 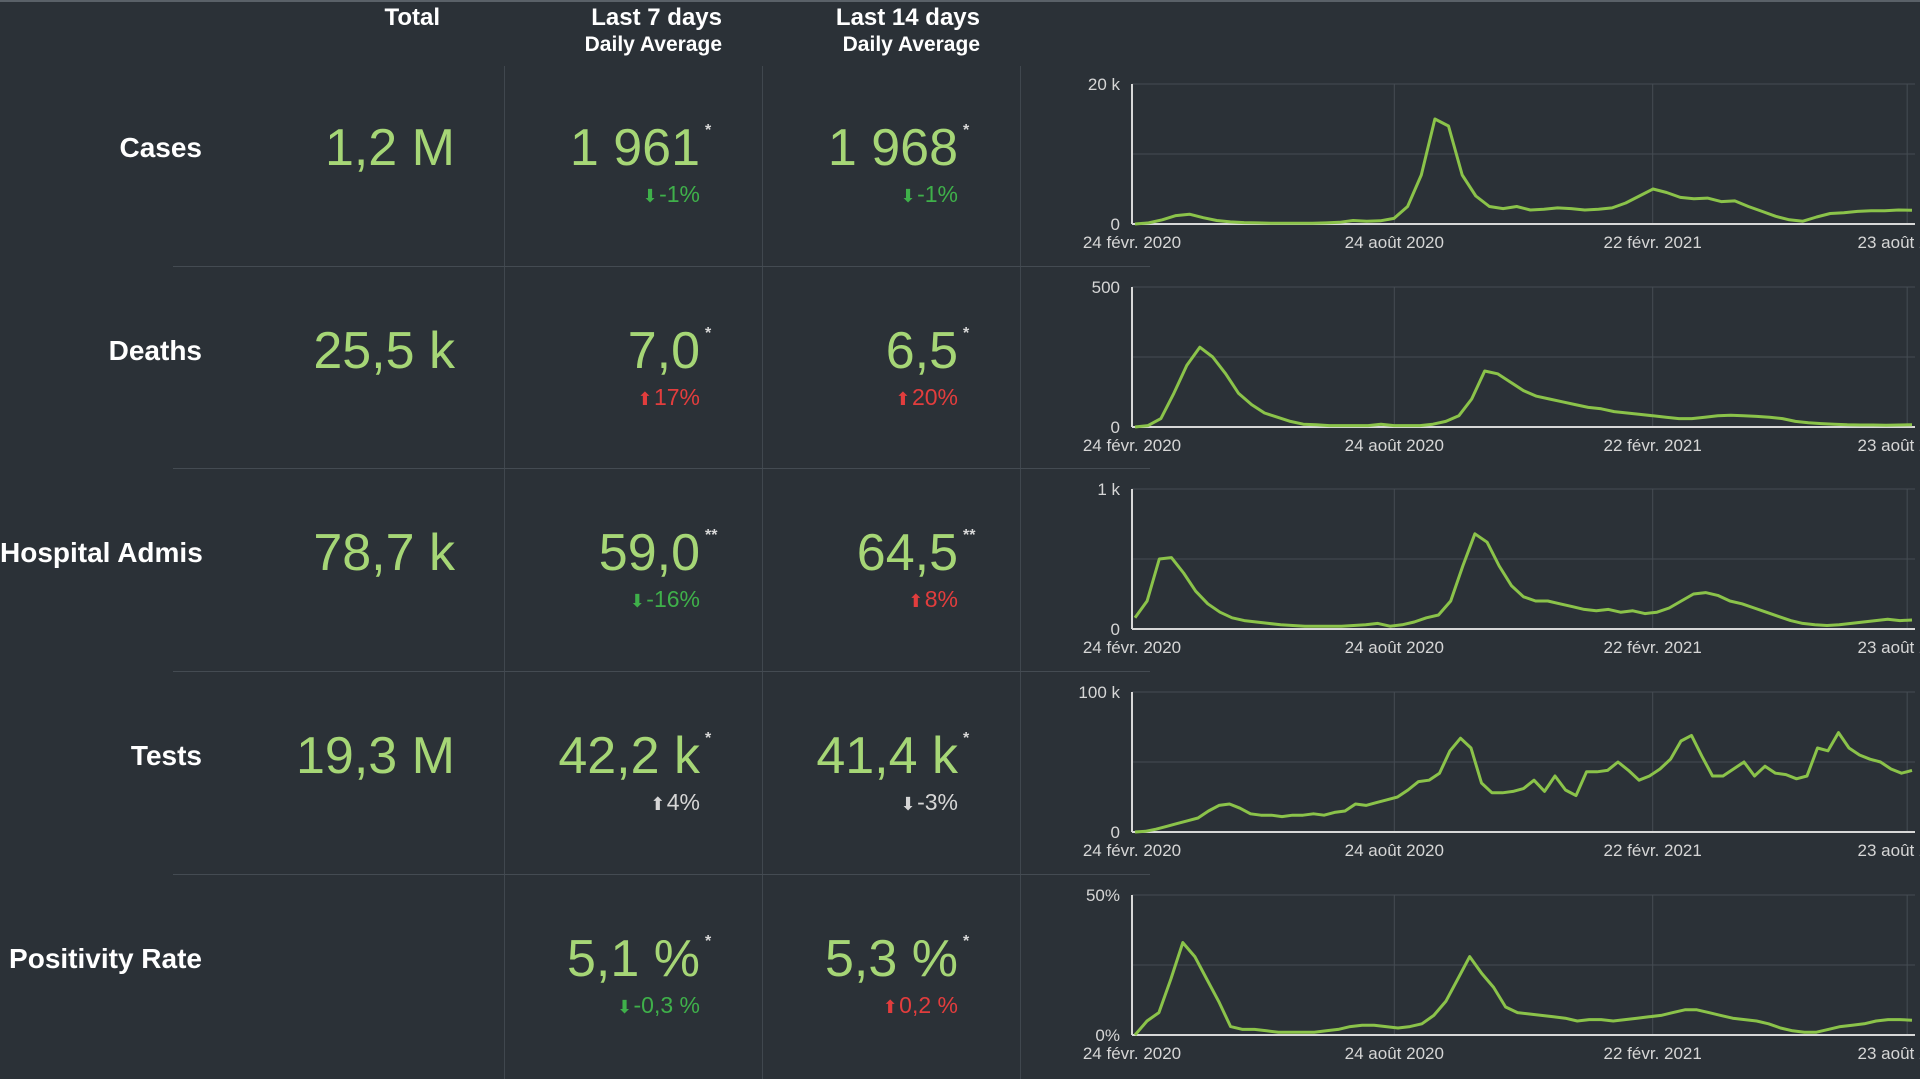 What do you see at coordinates (937, 194) in the screenshot?
I see `delta14-text: -1%` at bounding box center [937, 194].